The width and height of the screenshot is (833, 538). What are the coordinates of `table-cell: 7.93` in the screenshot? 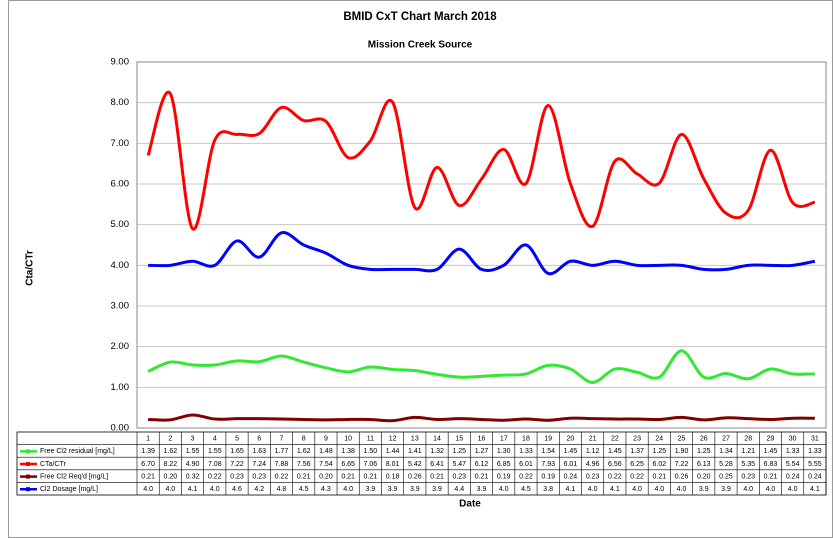 It's located at (548, 464).